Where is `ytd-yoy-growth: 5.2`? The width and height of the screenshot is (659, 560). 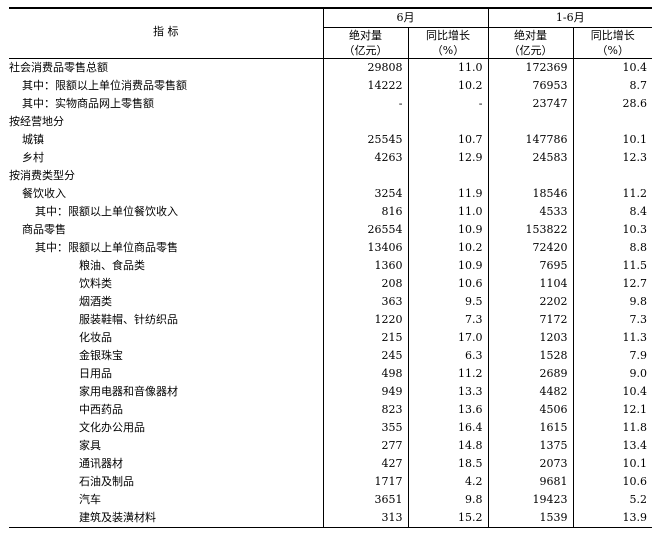
ytd-yoy-growth: 5.2 is located at coordinates (612, 500).